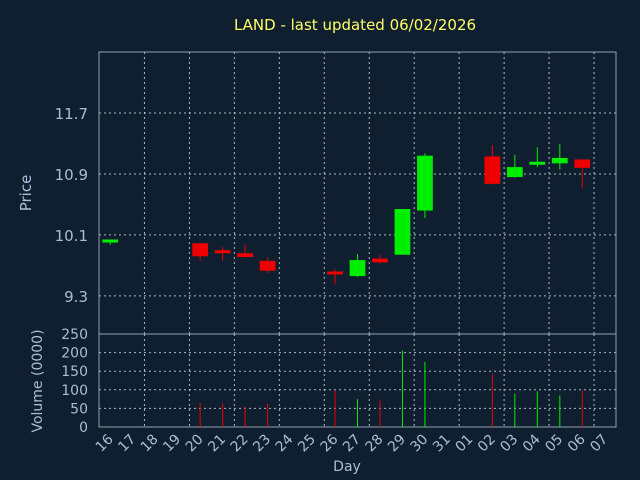  What do you see at coordinates (599, 443) in the screenshot?
I see `day-tick-label: 07` at bounding box center [599, 443].